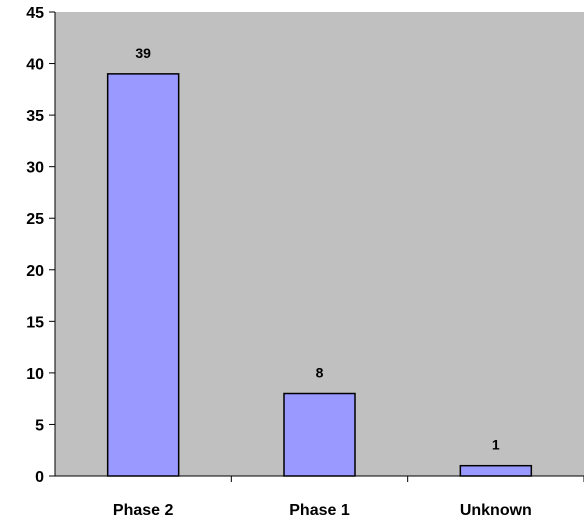 The image size is (584, 527). Describe the element at coordinates (407, 479) in the screenshot. I see `x-ticks-group` at that location.